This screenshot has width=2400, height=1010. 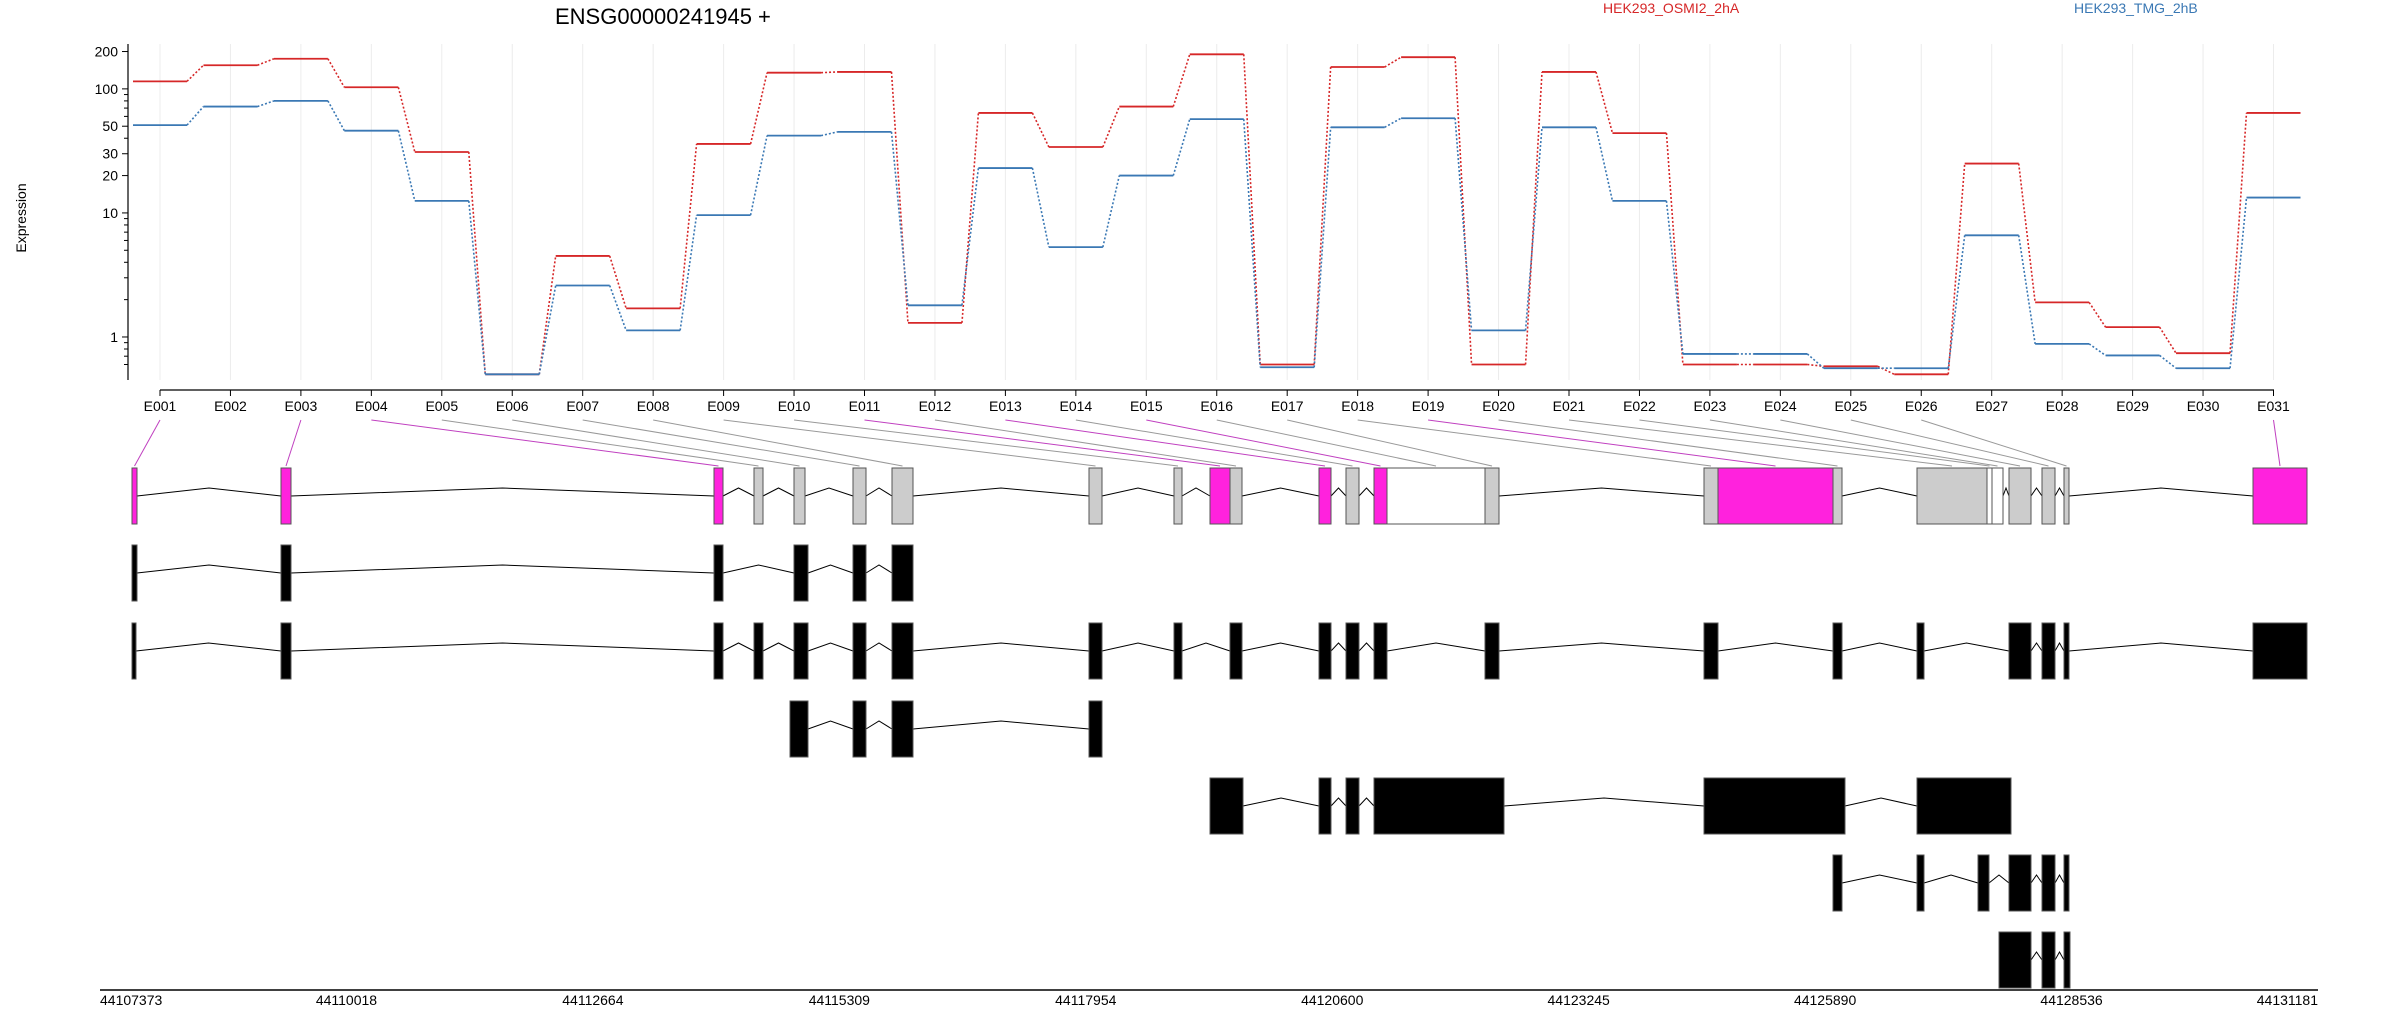 I want to click on x-tick-label: E023, so click(x=1710, y=406).